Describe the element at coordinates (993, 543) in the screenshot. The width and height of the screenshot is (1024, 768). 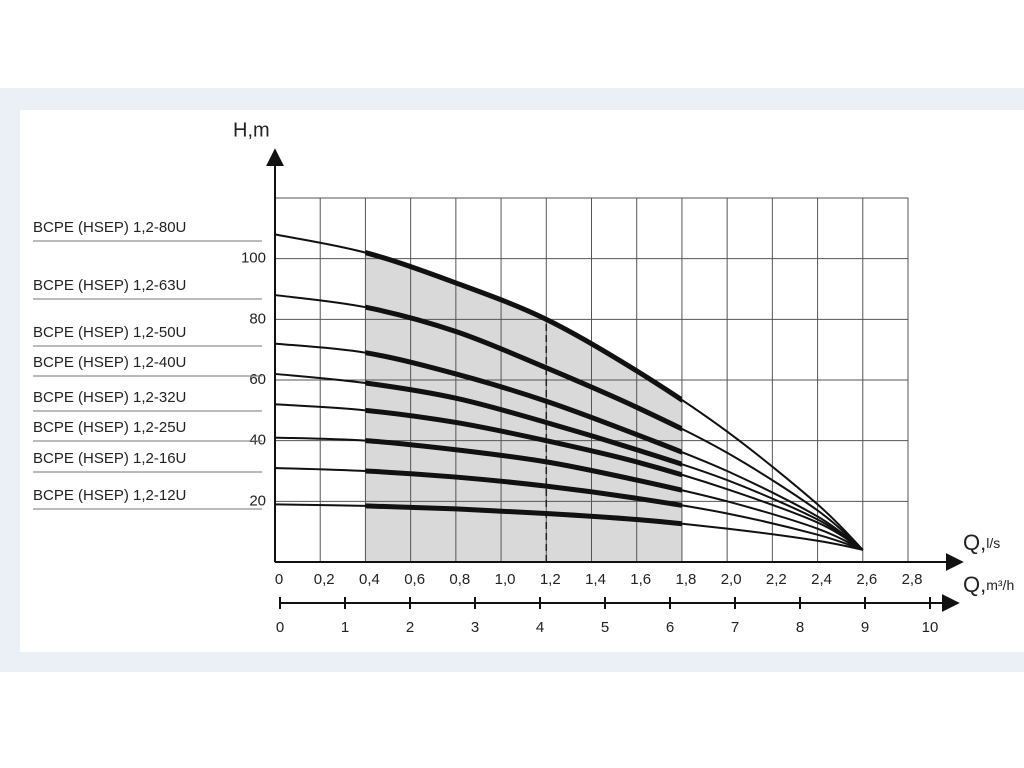
I see `x-axis-label-unit: l/s` at that location.